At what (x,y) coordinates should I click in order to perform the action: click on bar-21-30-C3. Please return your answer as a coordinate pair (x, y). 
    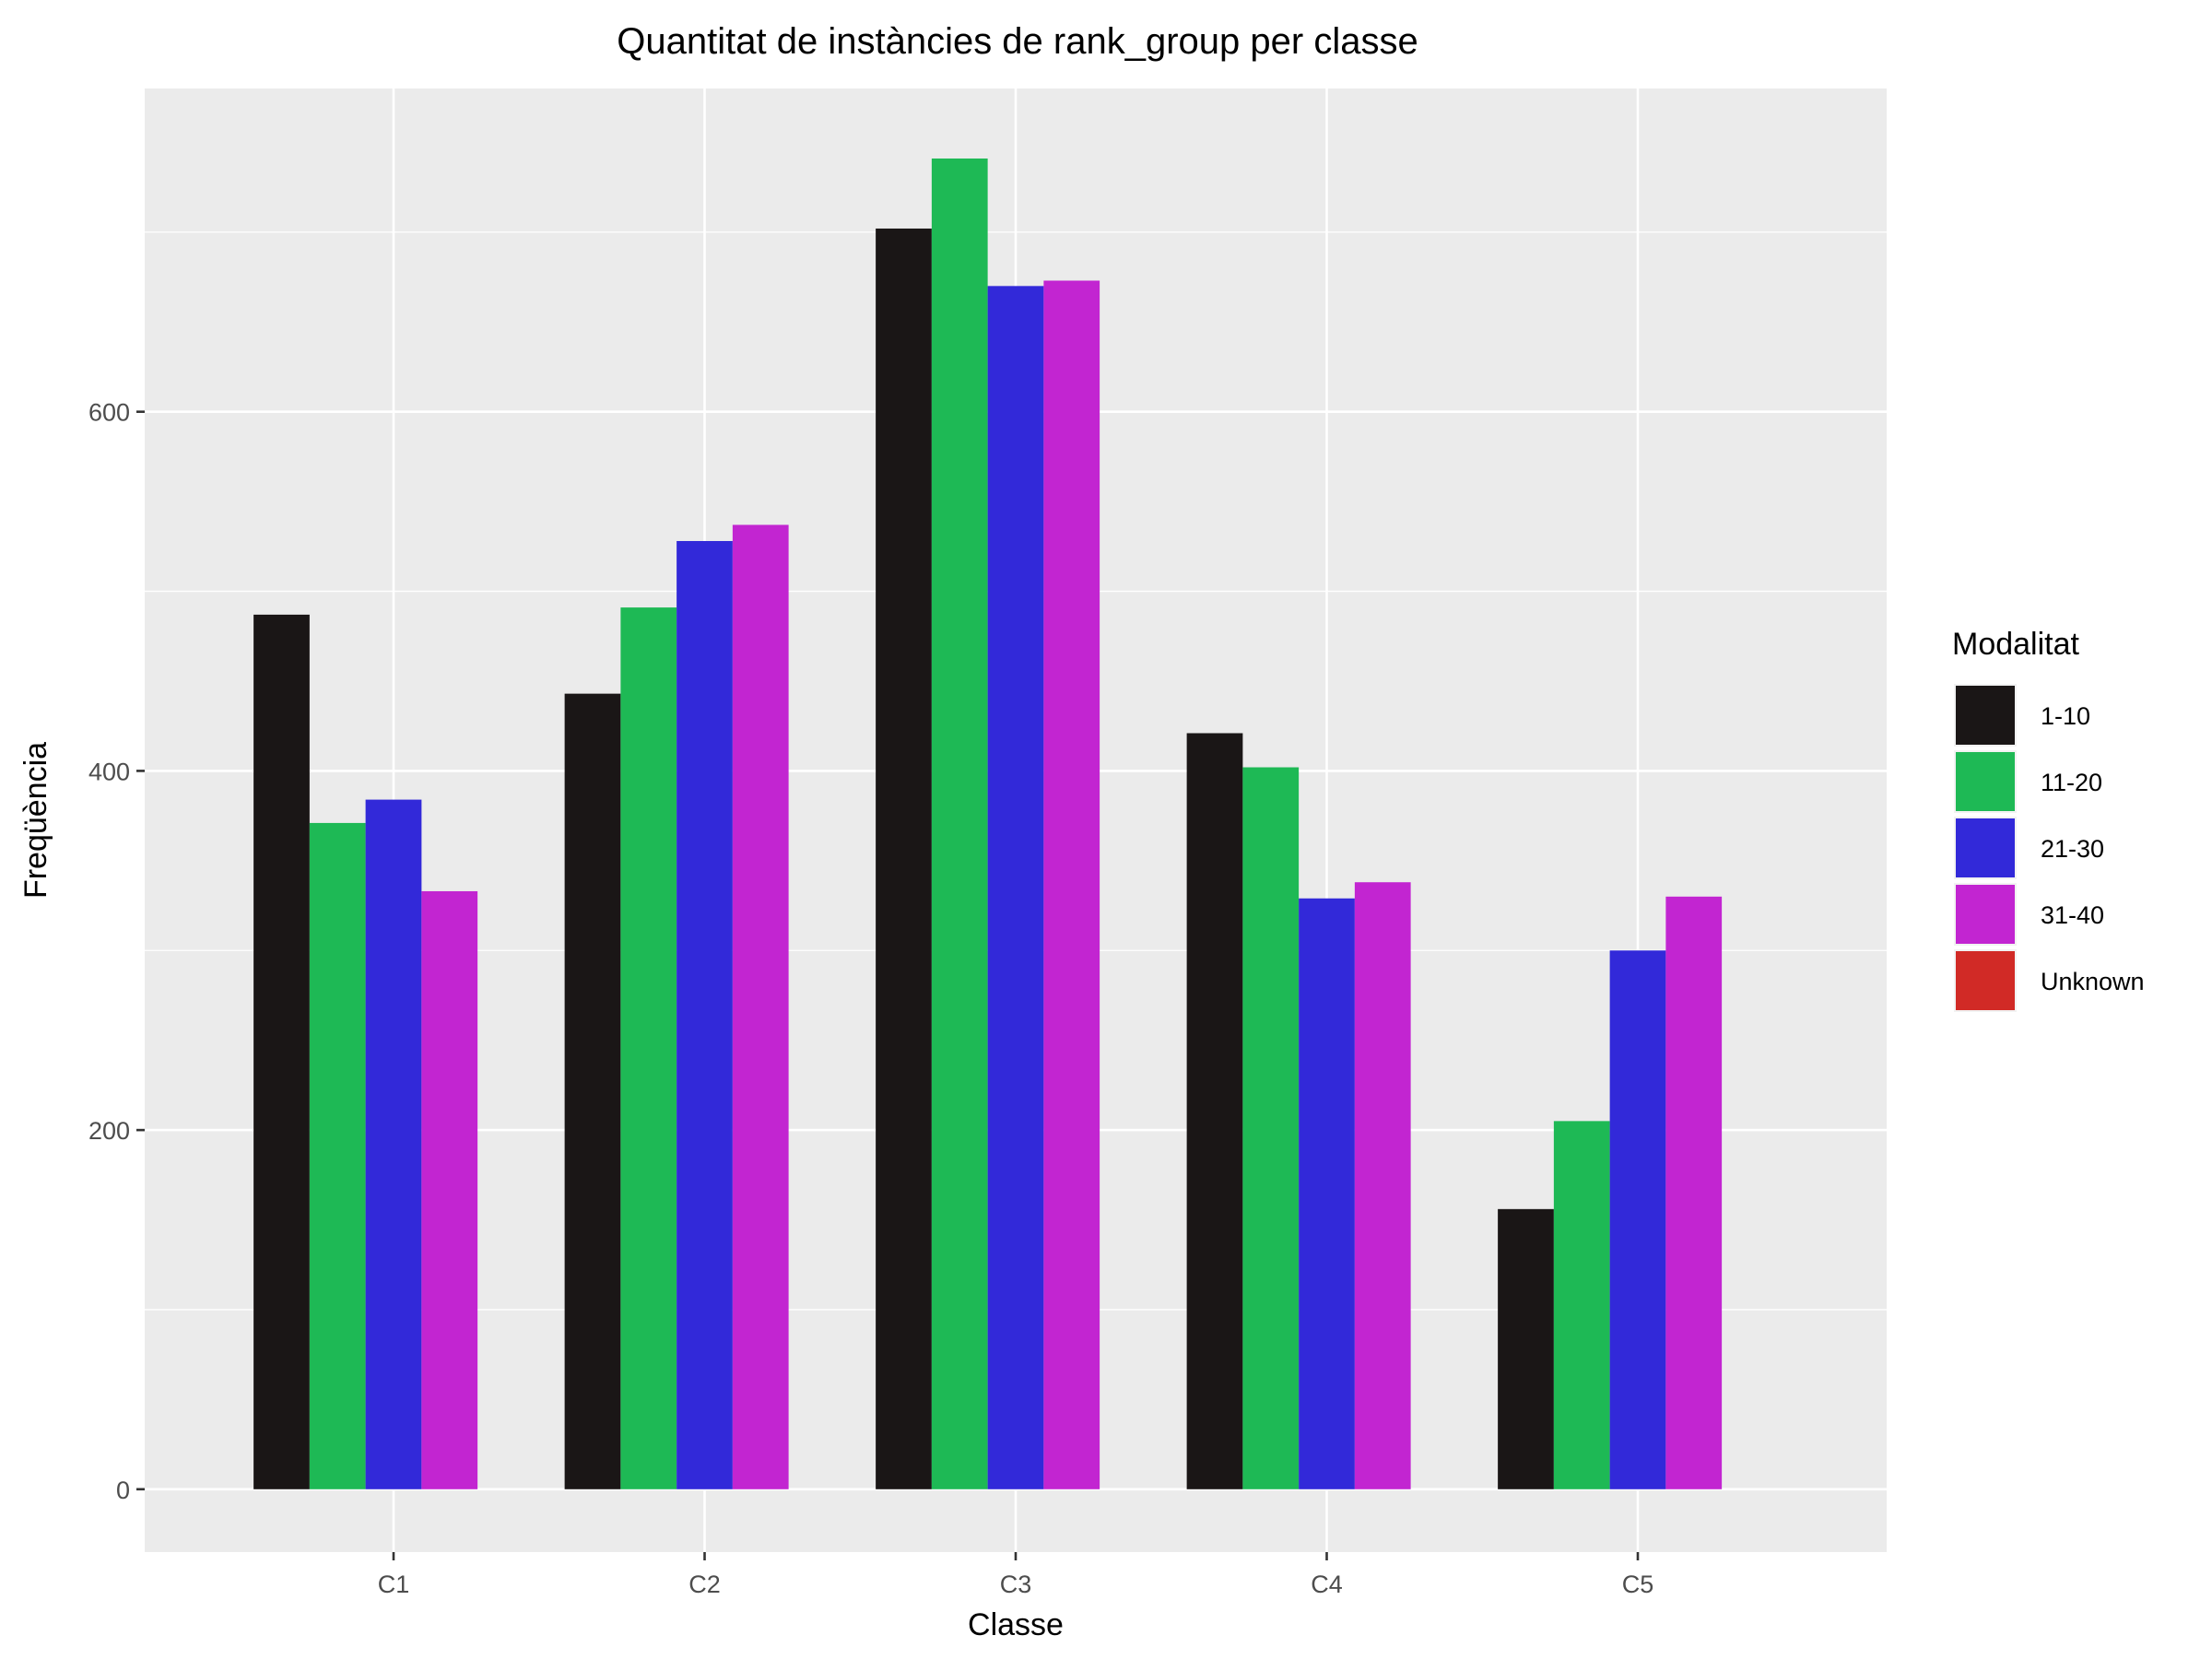
    Looking at the image, I should click on (1015, 887).